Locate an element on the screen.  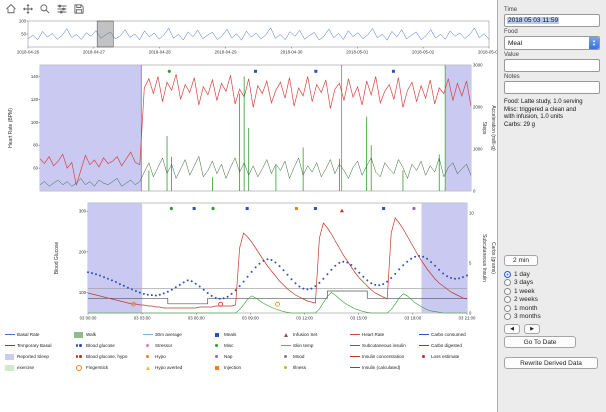
svg-text: 1000 is located at coordinates (478, 149).